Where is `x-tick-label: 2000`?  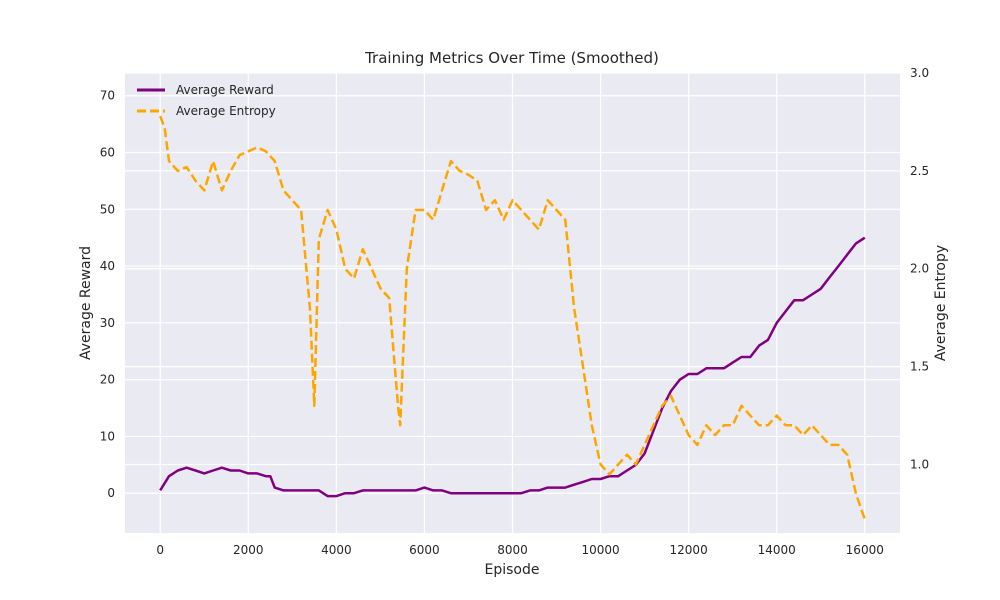 x-tick-label: 2000 is located at coordinates (248, 550).